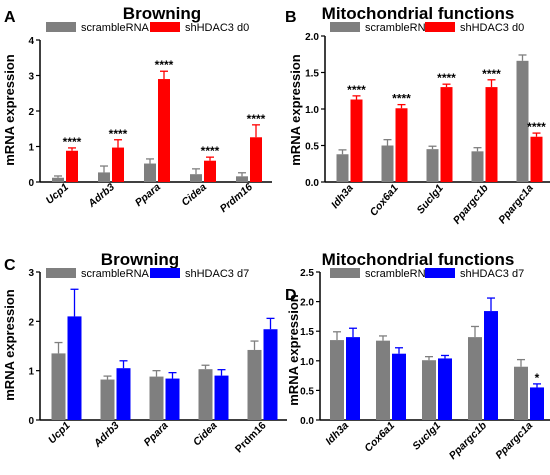 This screenshot has width=550, height=475. Describe the element at coordinates (10, 265) in the screenshot. I see `panel-letter: C` at that location.